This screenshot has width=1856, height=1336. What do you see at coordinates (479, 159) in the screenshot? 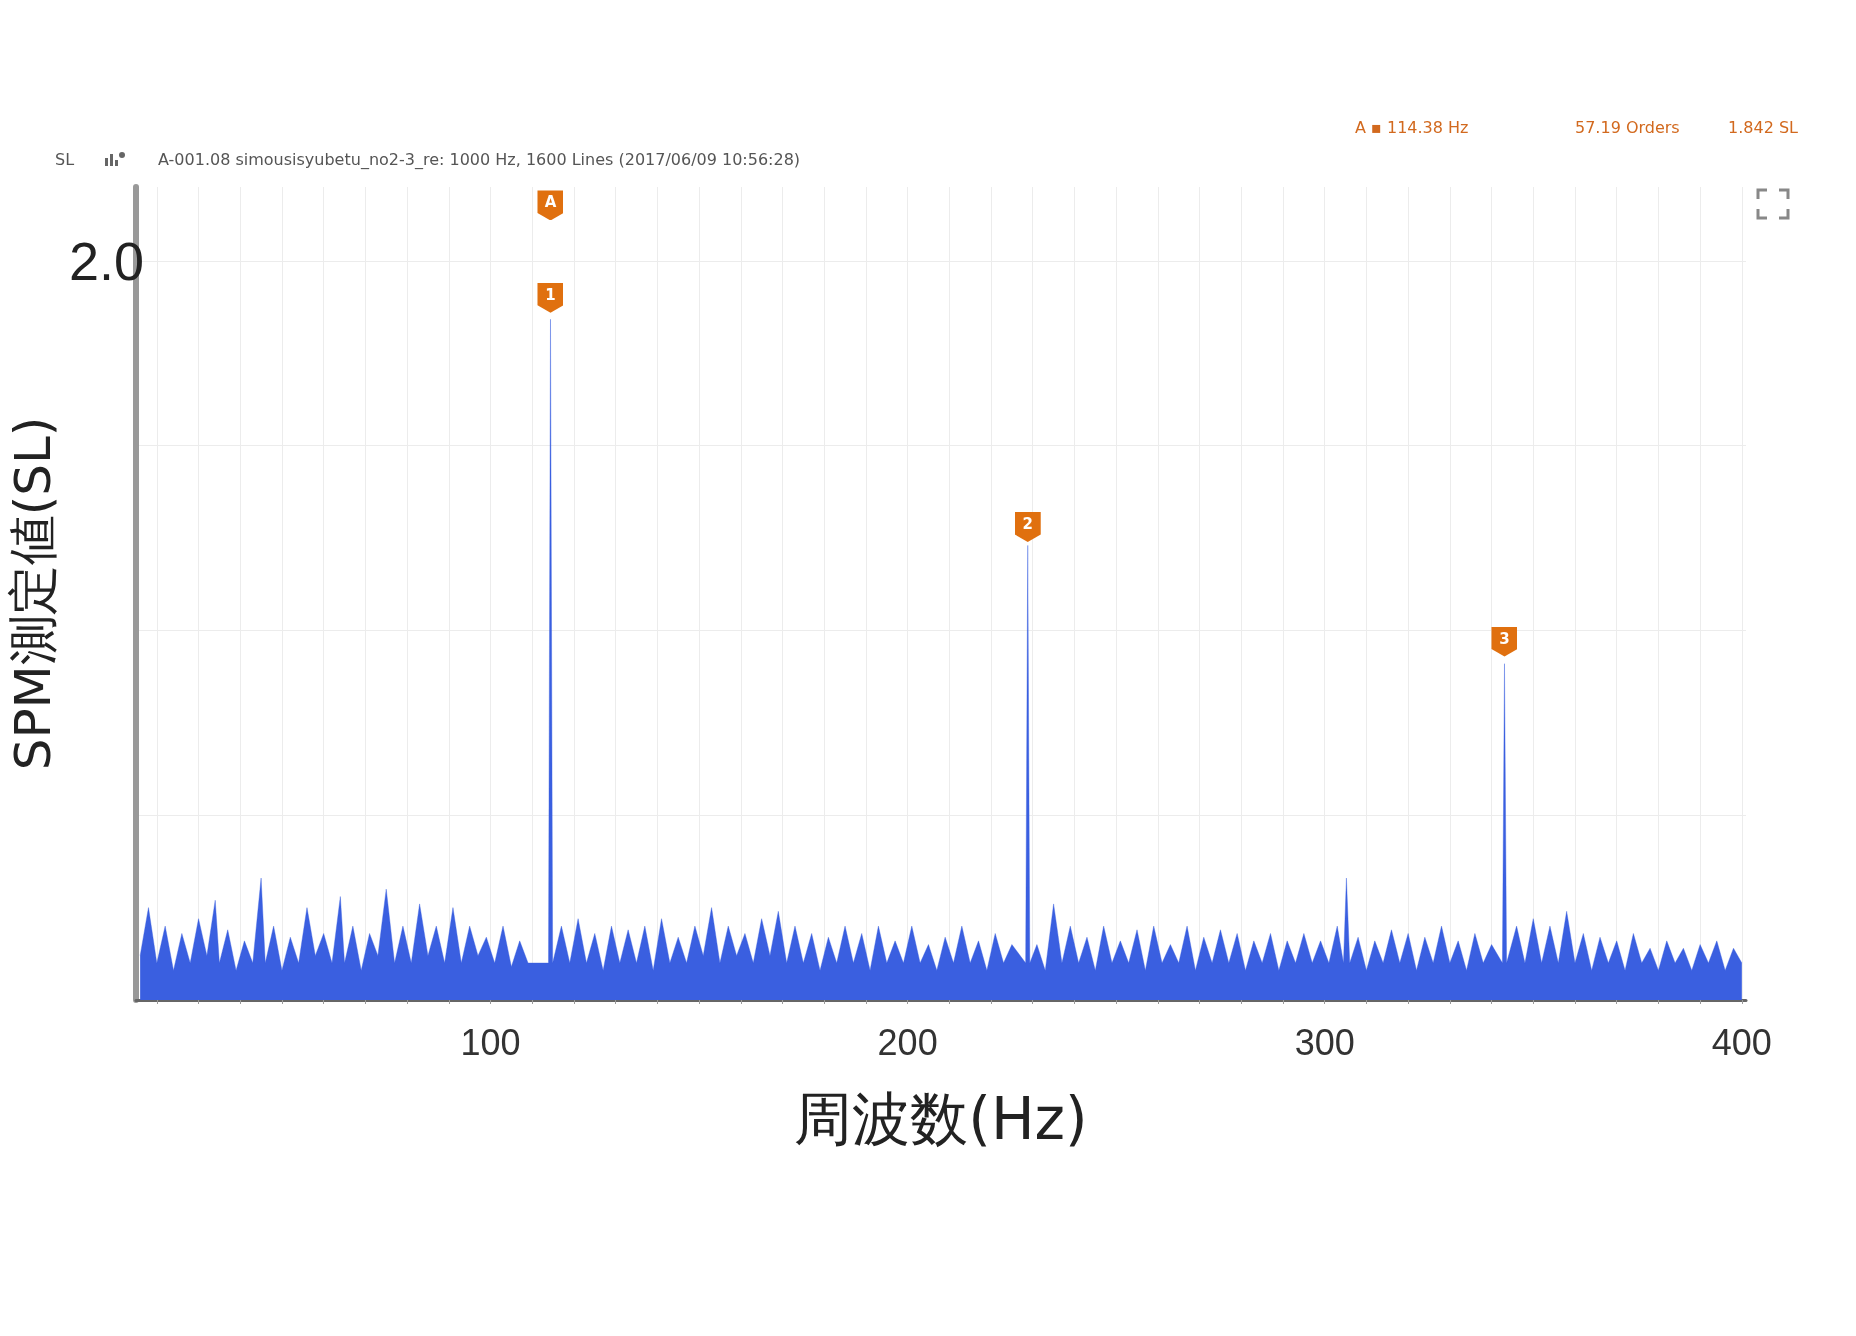
I see `text: A-001.08 simousisyubetu_no2-3_re: 1000 Hz, 1600 Lines (2017/06/09 10:56:28)` at bounding box center [479, 159].